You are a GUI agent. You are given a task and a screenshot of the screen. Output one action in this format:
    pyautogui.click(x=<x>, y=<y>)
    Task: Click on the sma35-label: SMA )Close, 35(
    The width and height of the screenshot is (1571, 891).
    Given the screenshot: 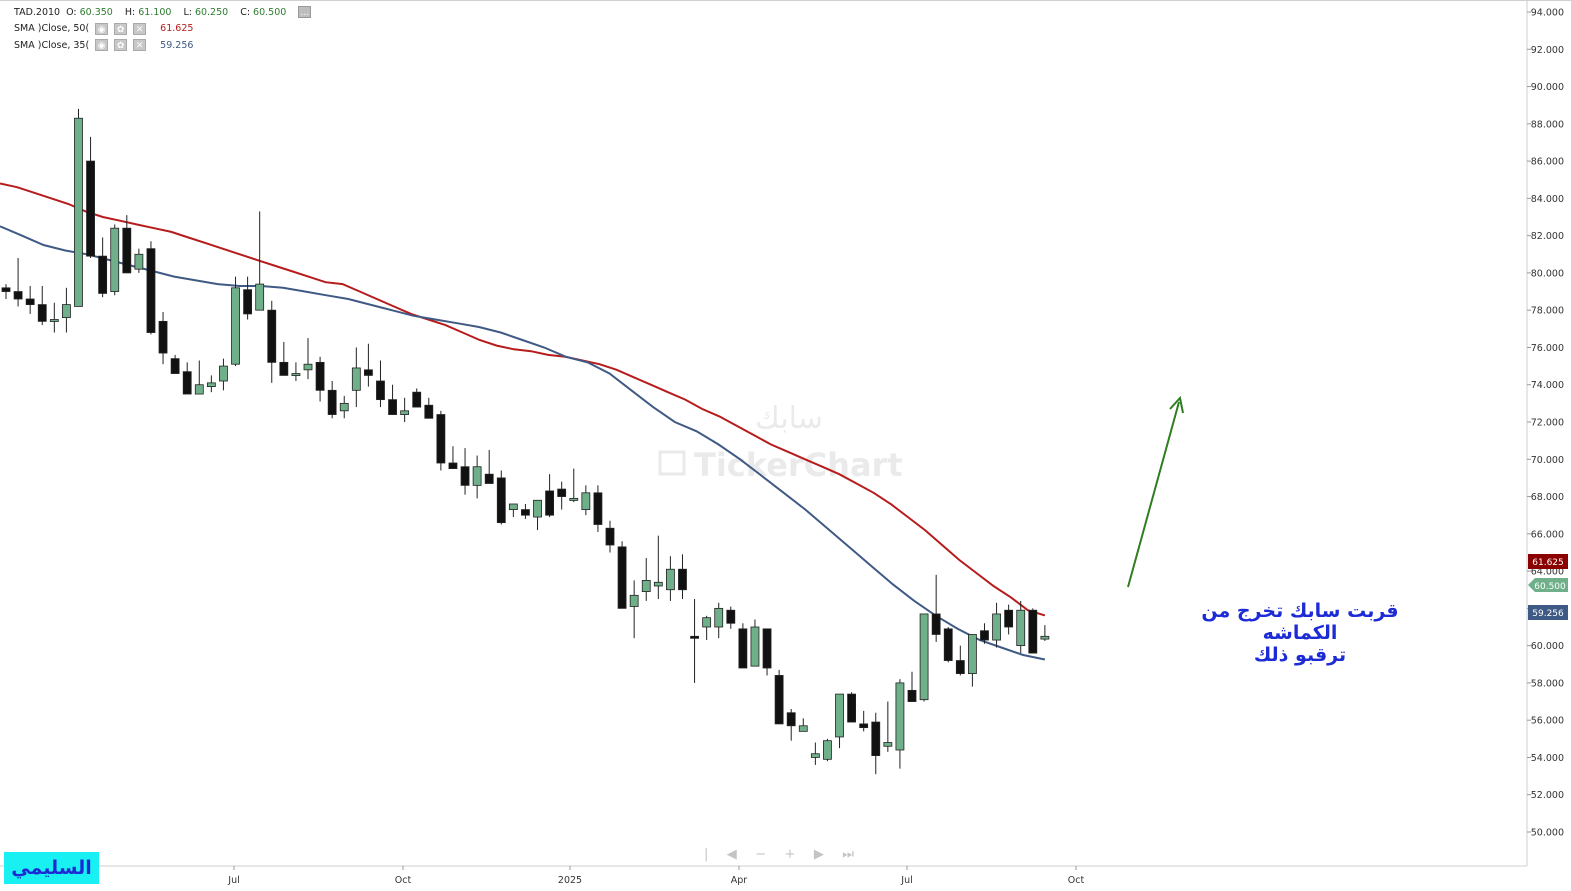 What is the action you would take?
    pyautogui.click(x=52, y=45)
    